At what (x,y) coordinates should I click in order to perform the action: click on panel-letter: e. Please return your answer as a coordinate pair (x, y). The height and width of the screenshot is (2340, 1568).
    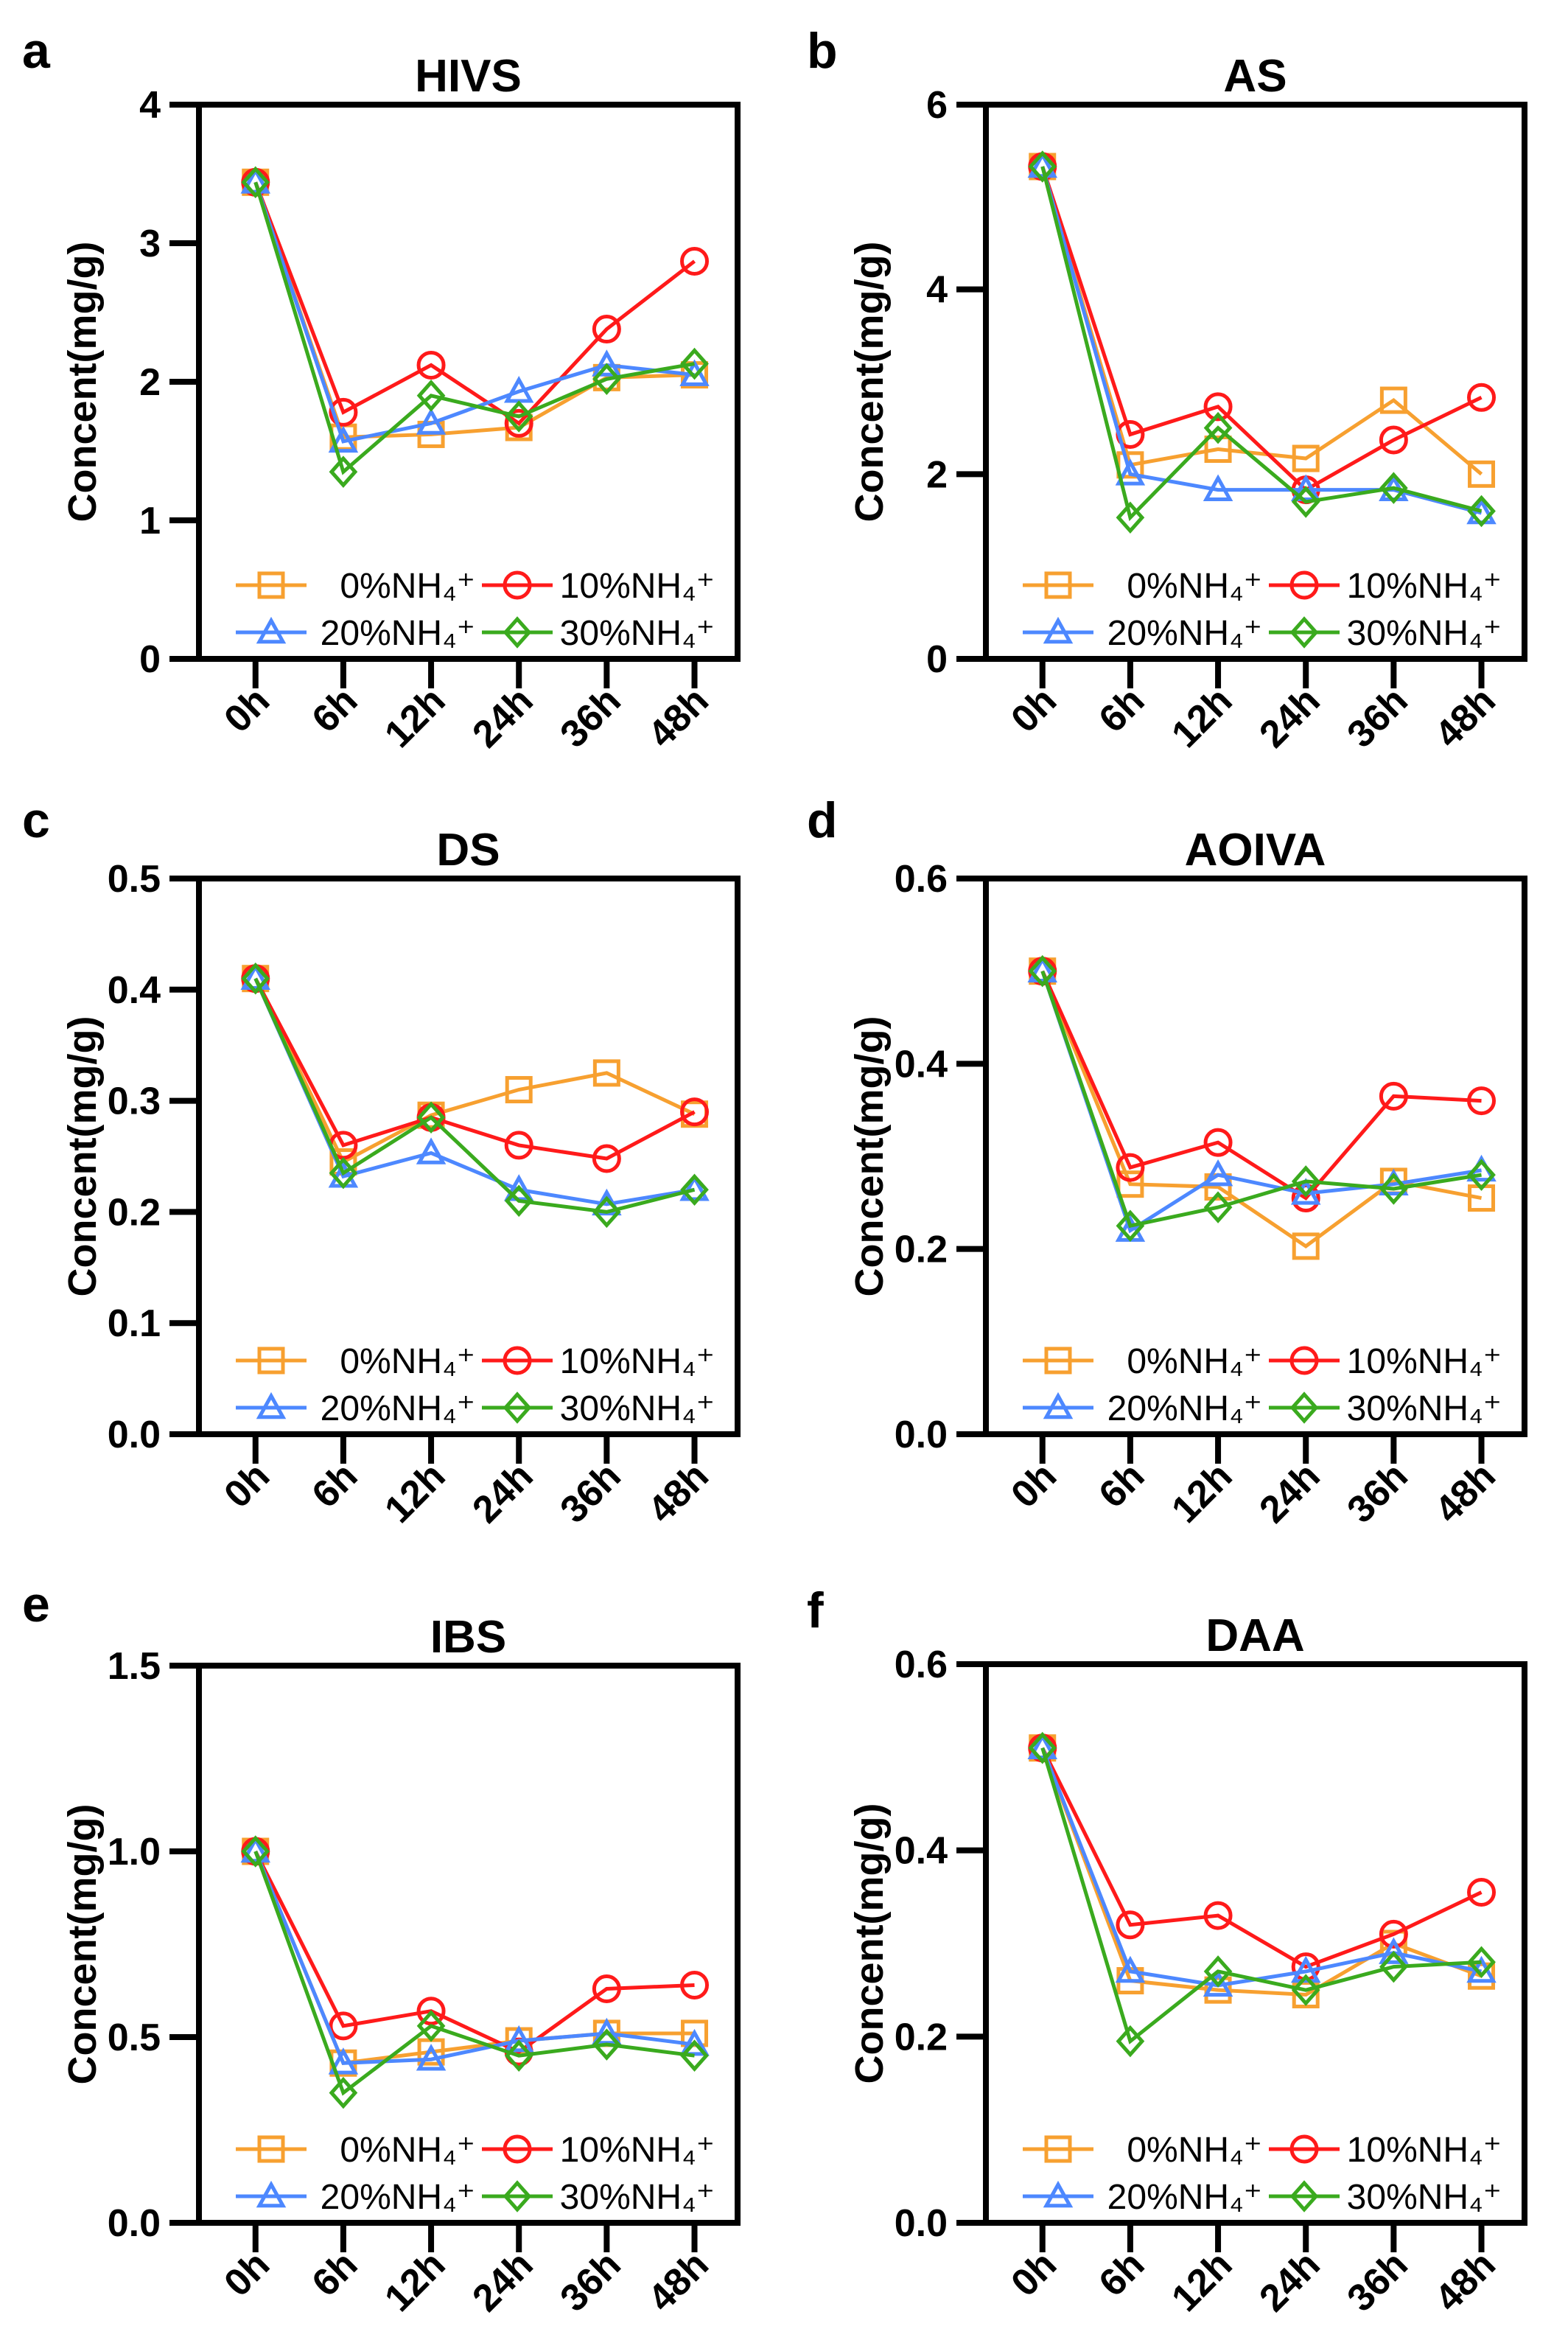
    Looking at the image, I should click on (36, 1604).